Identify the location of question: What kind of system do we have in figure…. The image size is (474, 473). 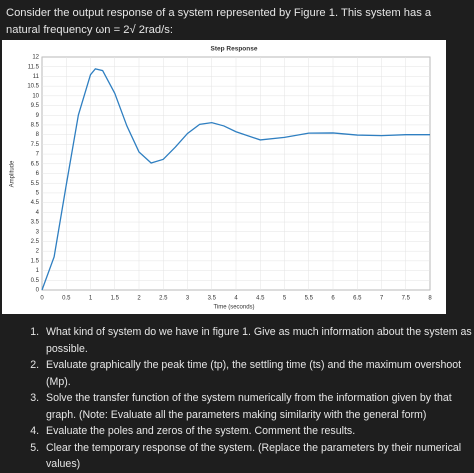
(258, 340).